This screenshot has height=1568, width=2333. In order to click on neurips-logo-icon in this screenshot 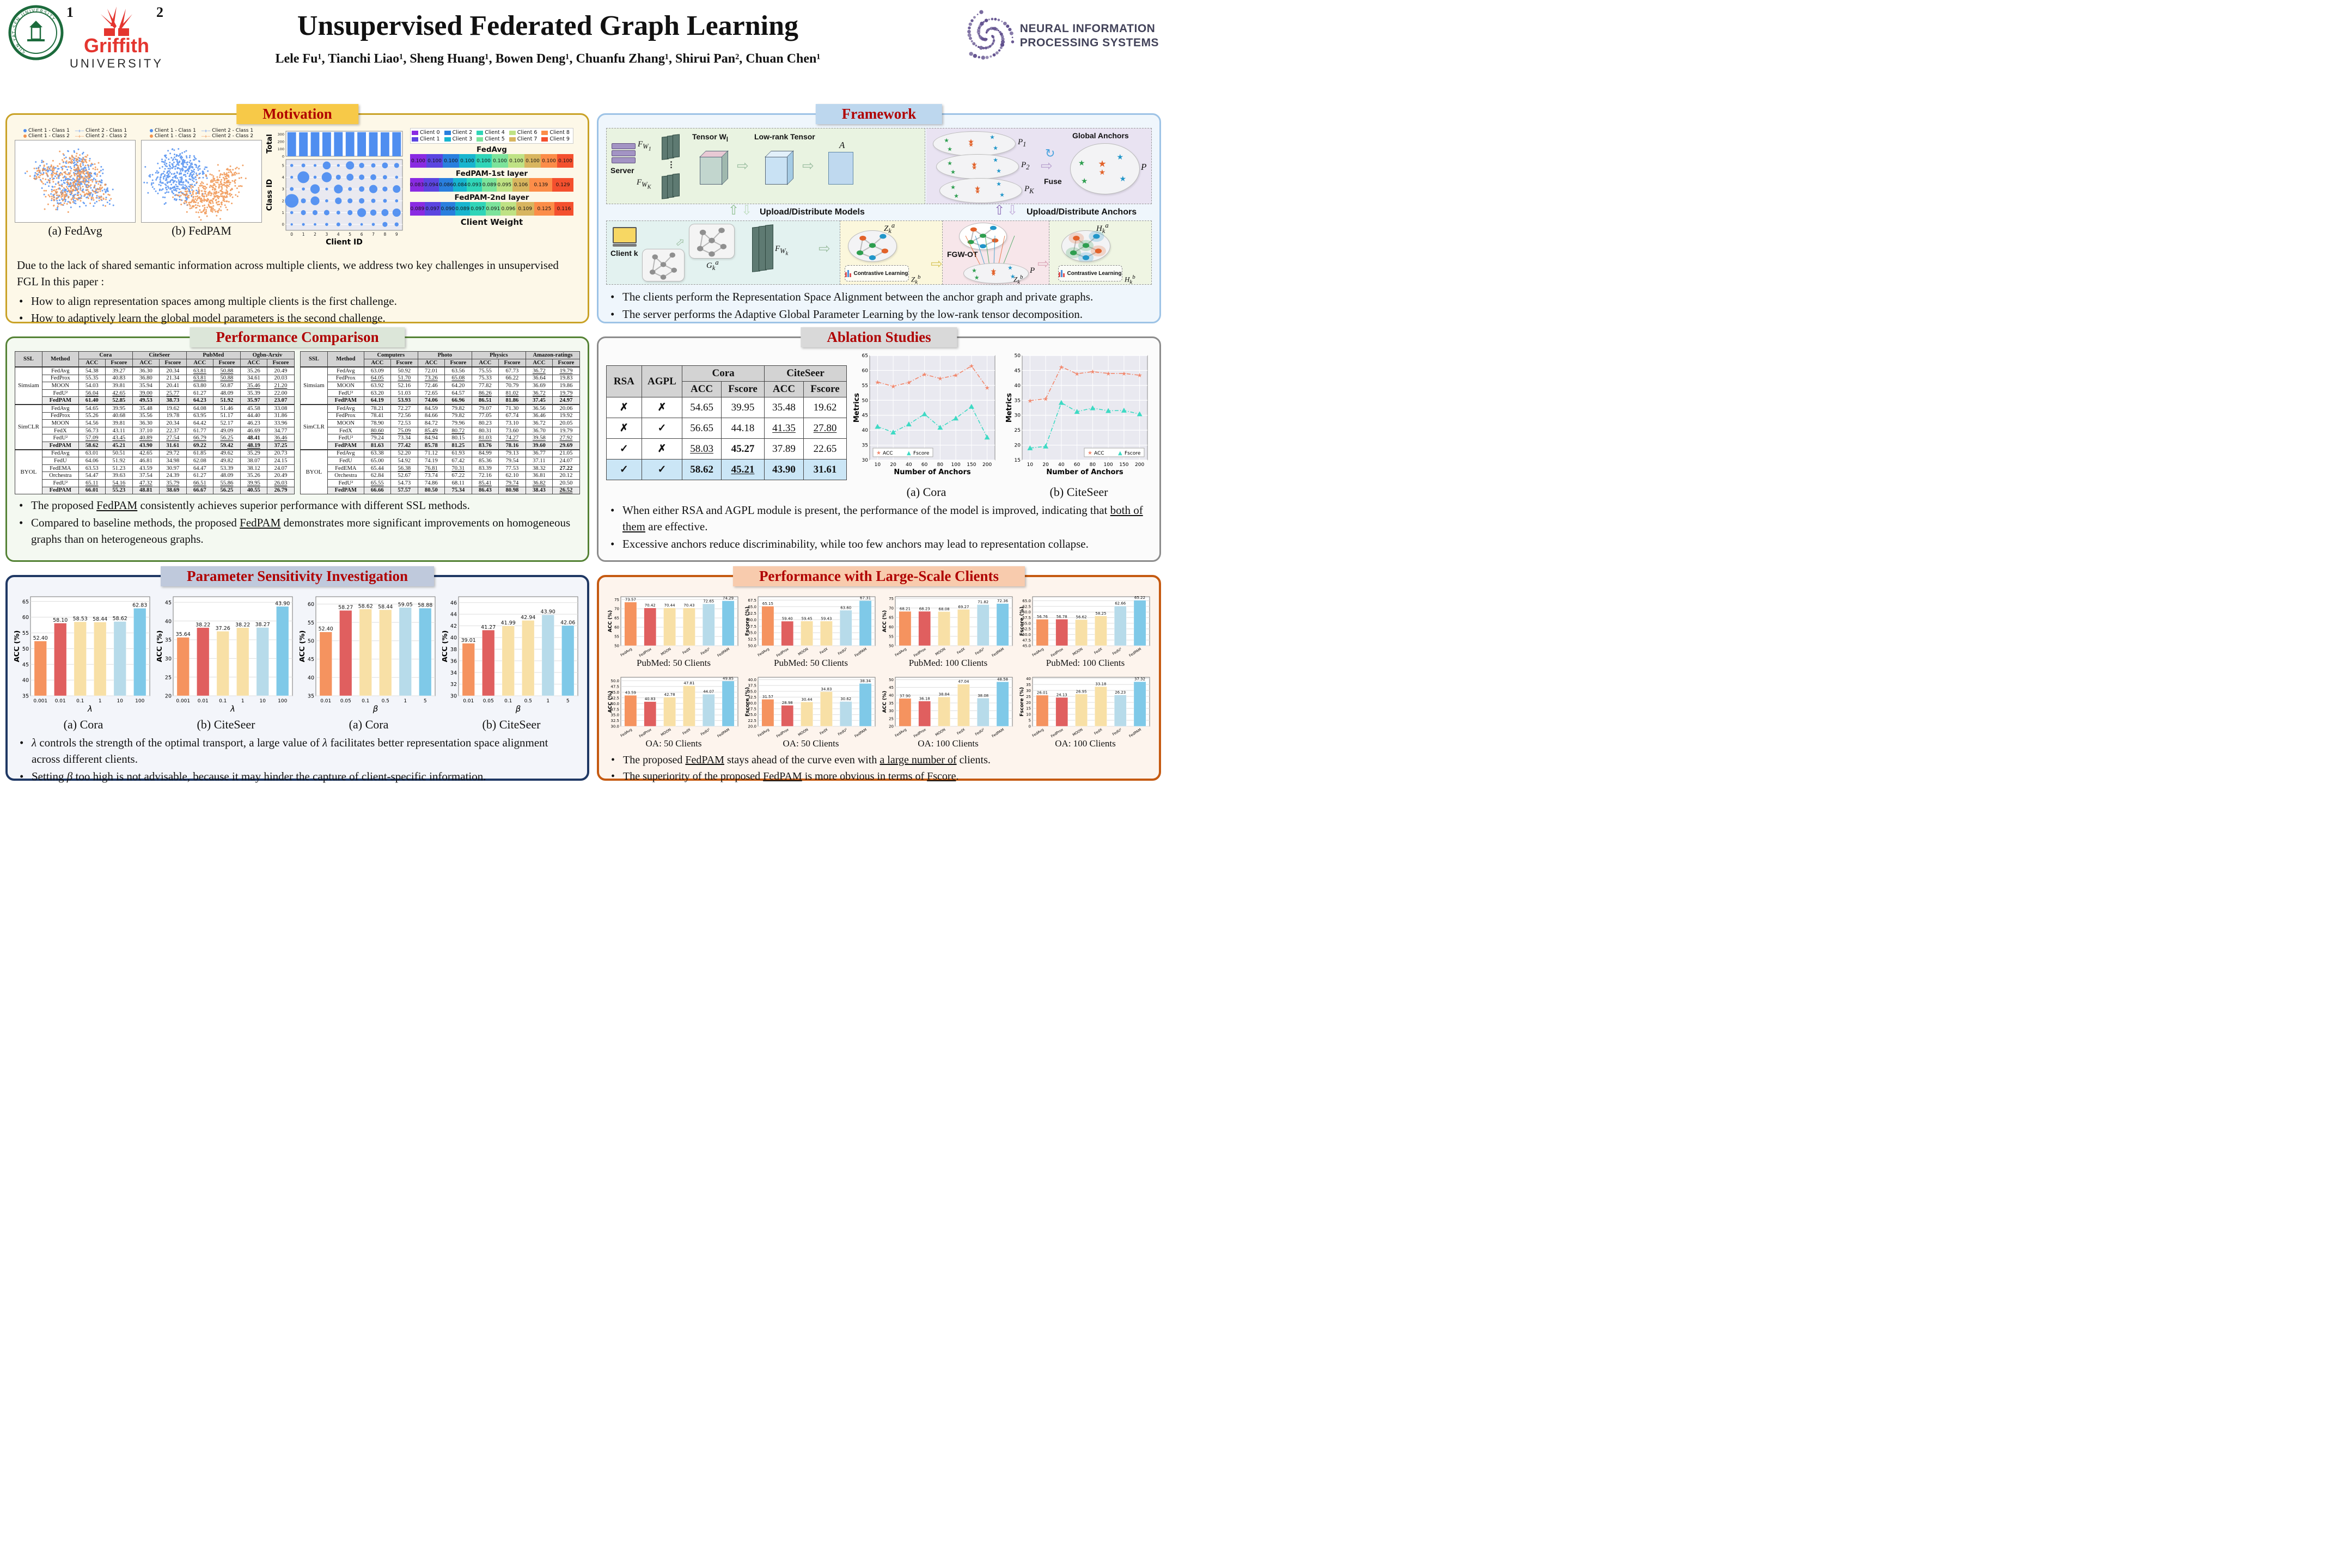, I will do `click(990, 35)`.